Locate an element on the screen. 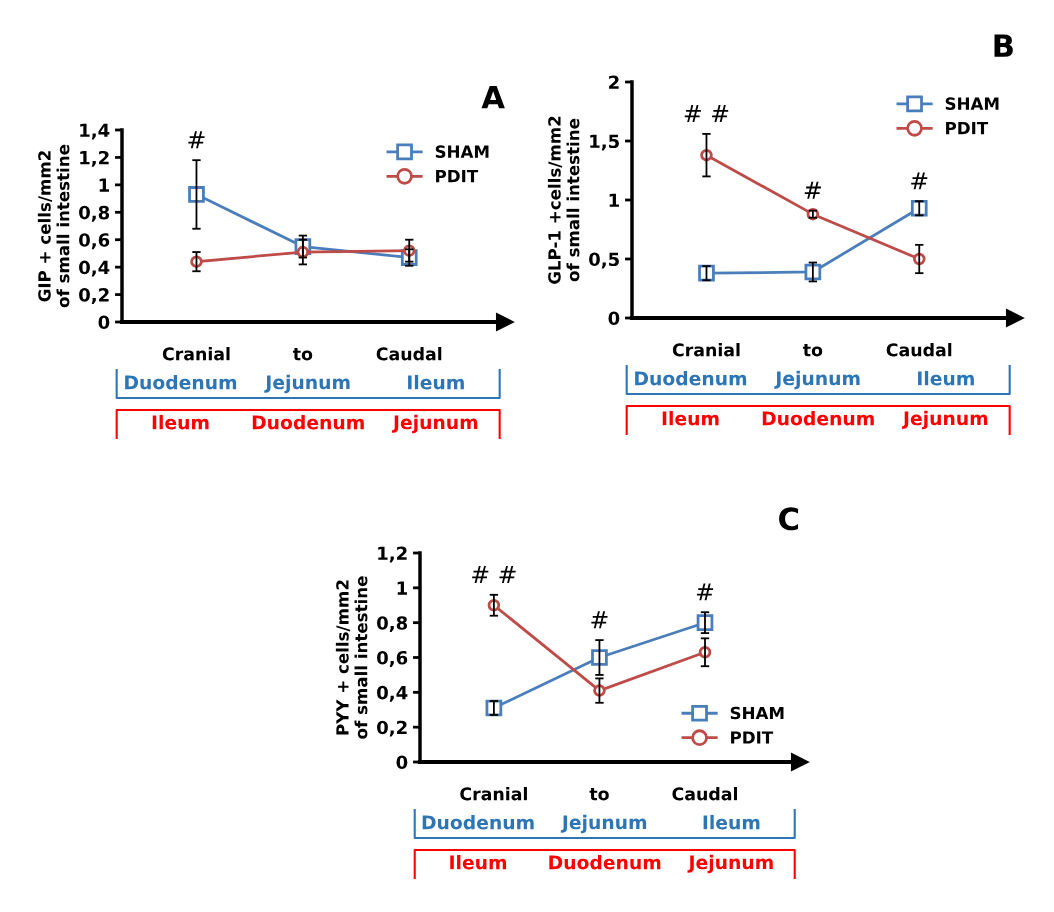 This screenshot has width=1054, height=912. y-tick-label: 2 is located at coordinates (614, 82).